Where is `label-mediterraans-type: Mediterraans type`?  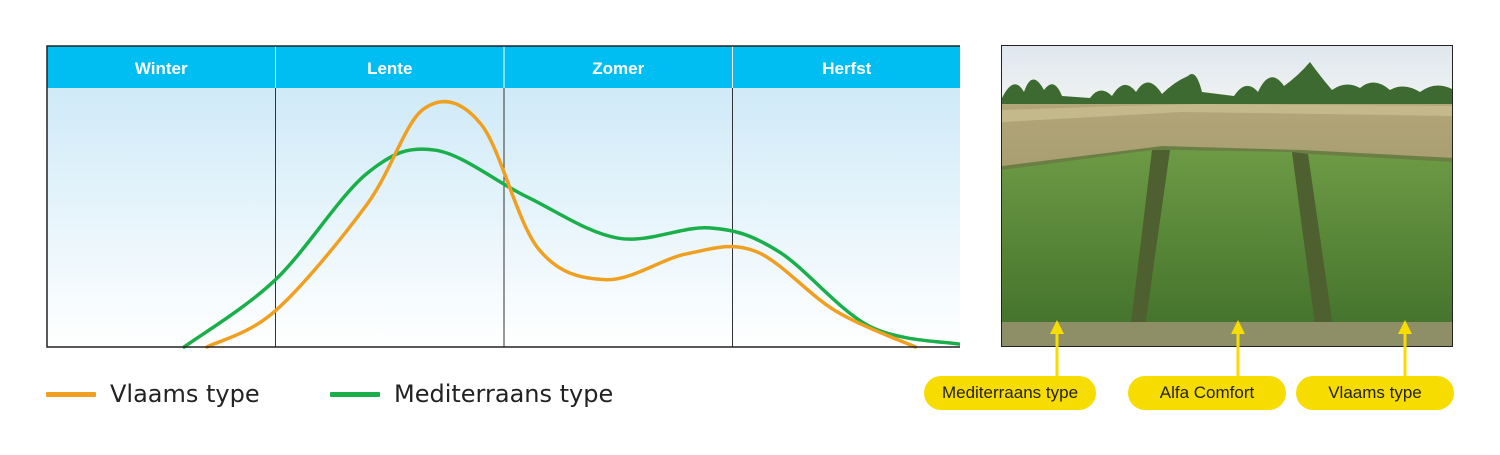 label-mediterraans-type: Mediterraans type is located at coordinates (1010, 393).